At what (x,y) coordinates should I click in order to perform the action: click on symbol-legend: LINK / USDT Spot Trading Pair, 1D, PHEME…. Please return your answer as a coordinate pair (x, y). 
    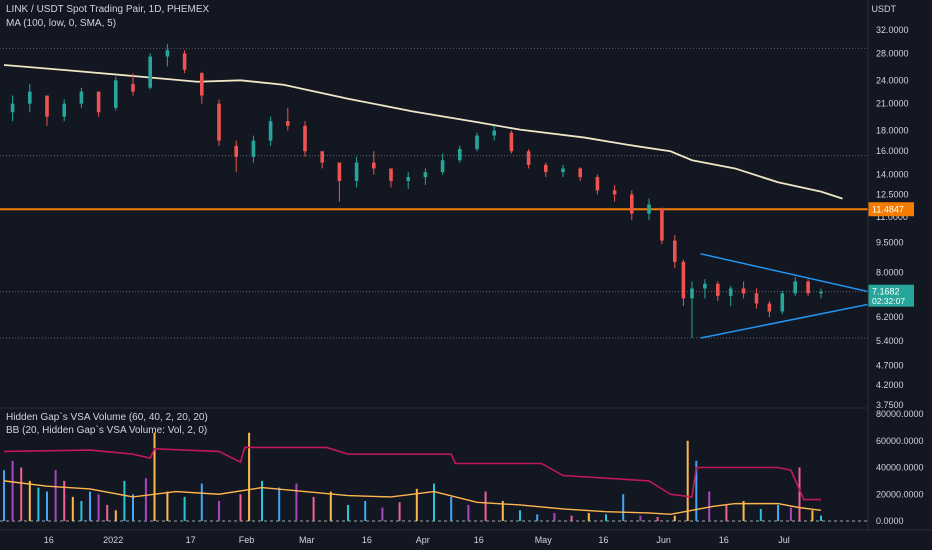
    Looking at the image, I should click on (108, 9).